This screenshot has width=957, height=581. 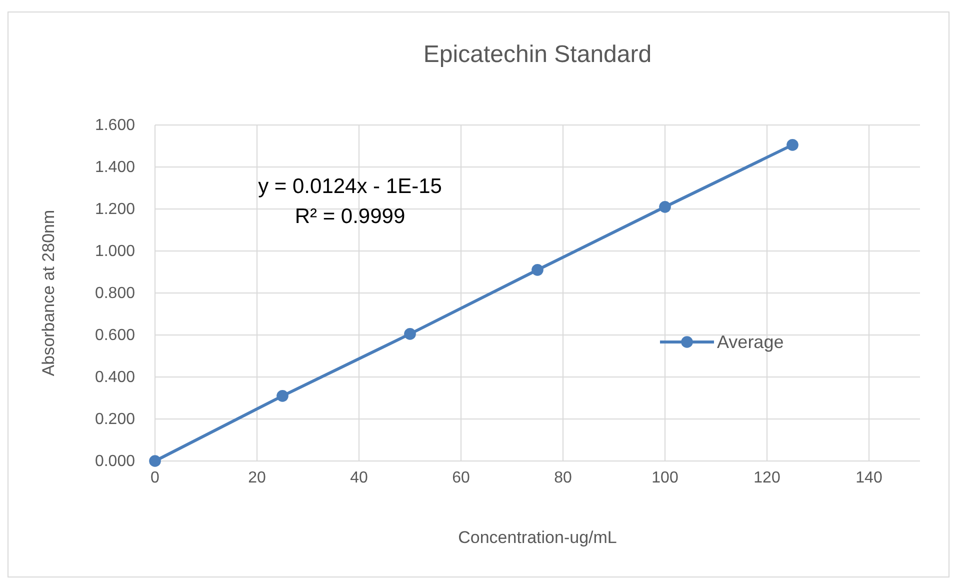 I want to click on y-tick-label: 0.000, so click(x=115, y=461).